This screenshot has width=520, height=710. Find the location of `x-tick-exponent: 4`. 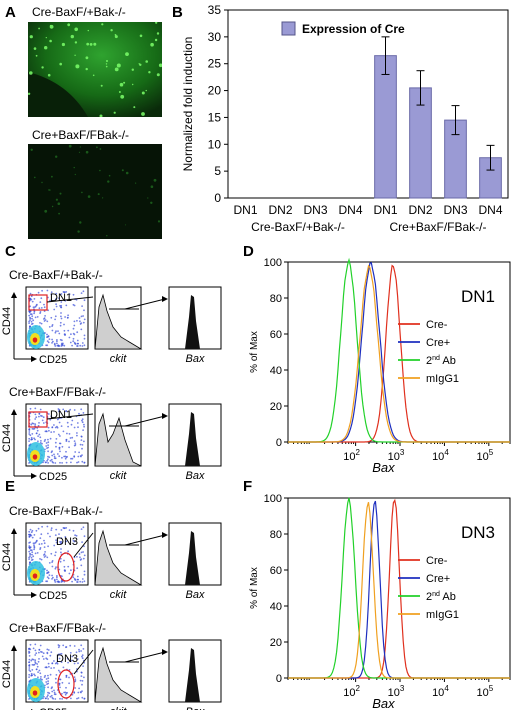

x-tick-exponent: 4 is located at coordinates (446, 688).